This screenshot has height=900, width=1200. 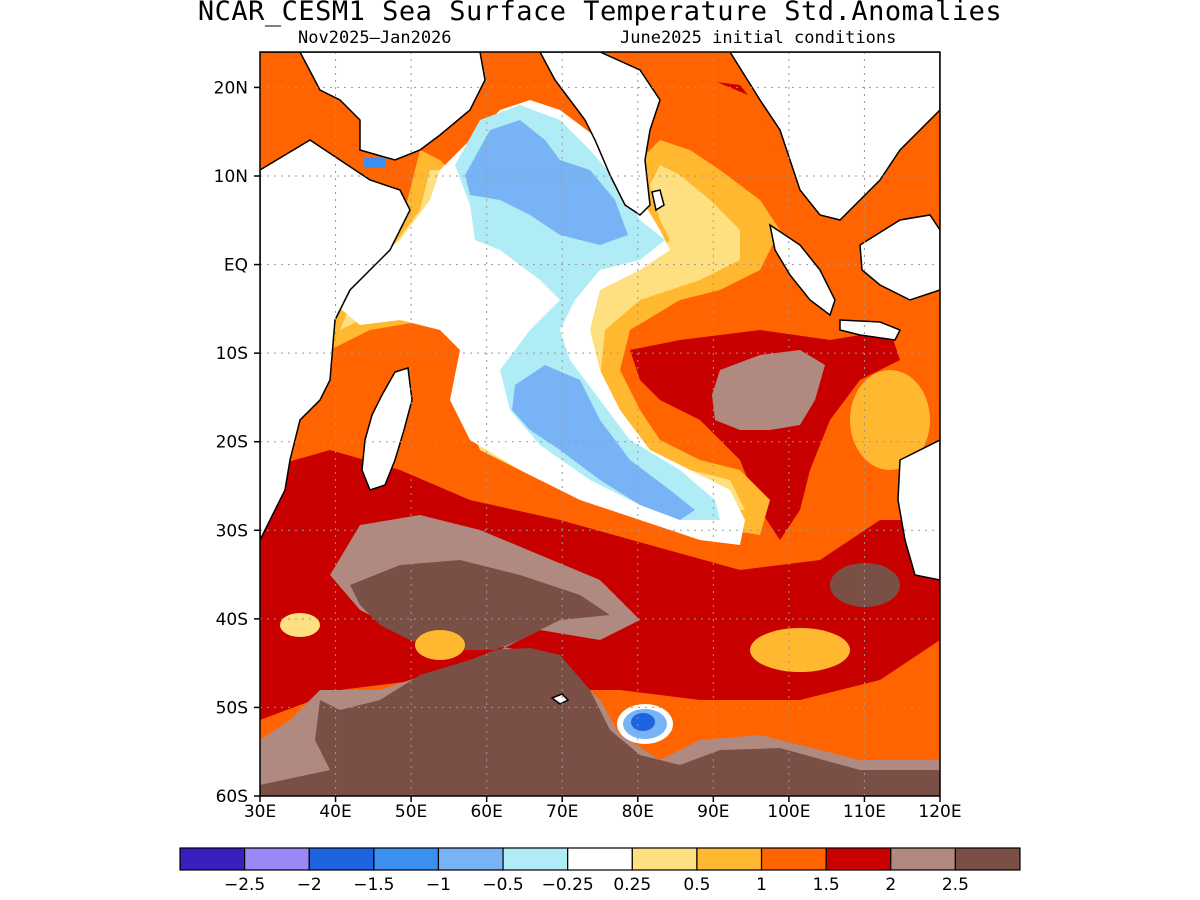 I want to click on colorbar-label: 2, so click(x=890, y=885).